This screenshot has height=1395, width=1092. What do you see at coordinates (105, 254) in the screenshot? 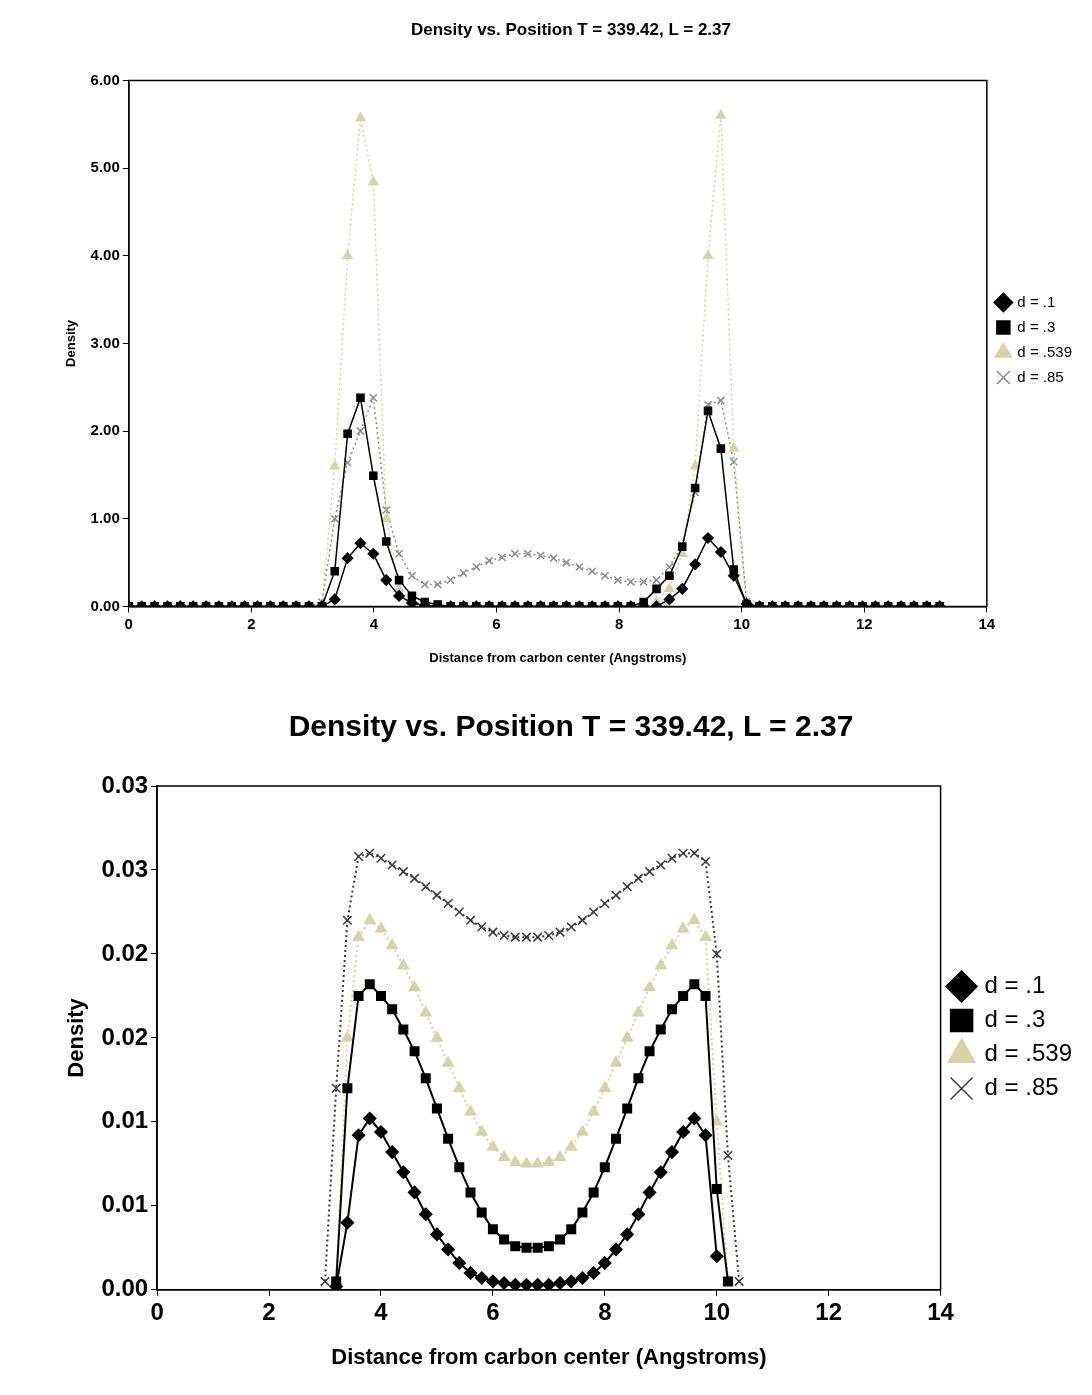
I see `y-tick-label: 4.00` at bounding box center [105, 254].